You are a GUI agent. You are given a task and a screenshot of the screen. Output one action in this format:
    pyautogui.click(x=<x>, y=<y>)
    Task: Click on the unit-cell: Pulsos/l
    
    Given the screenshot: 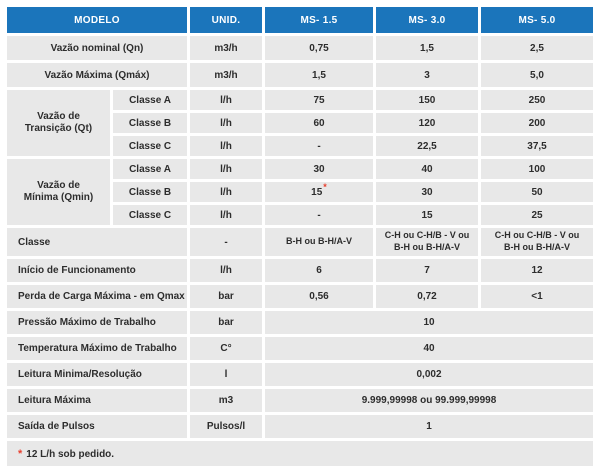 What is the action you would take?
    pyautogui.click(x=226, y=426)
    